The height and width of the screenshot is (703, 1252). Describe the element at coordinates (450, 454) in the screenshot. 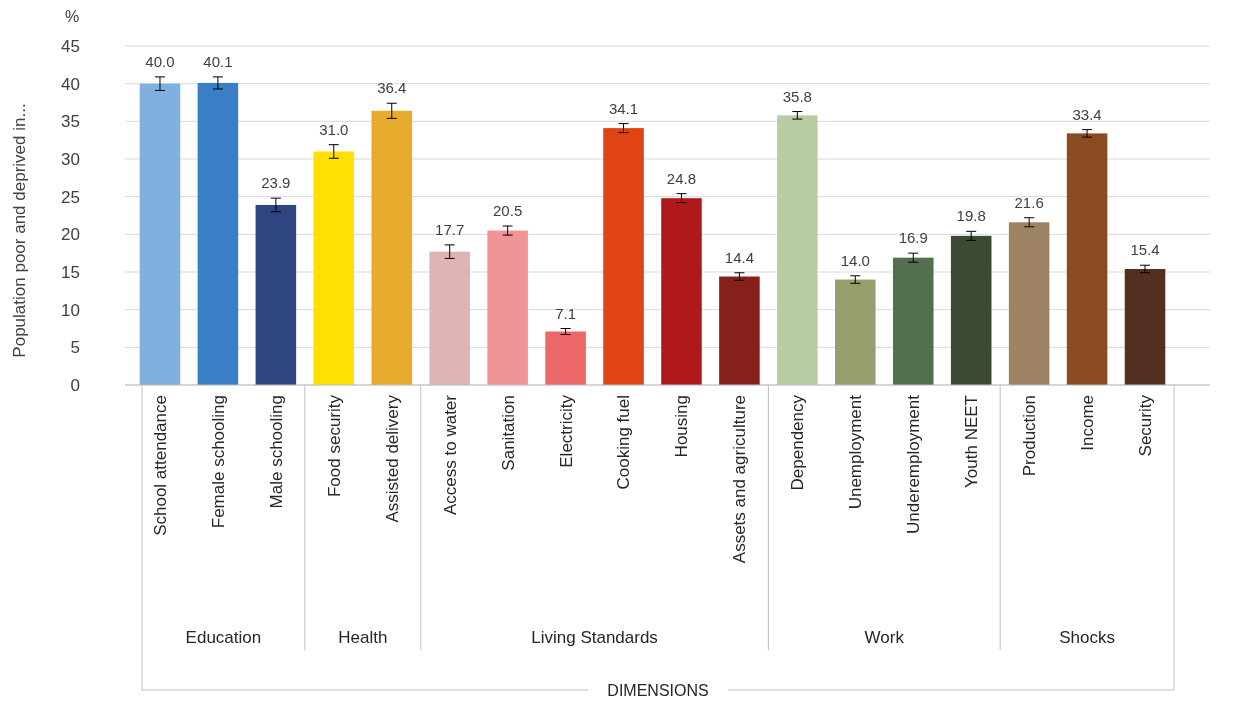

I see `x-tick-label: Access to water` at that location.